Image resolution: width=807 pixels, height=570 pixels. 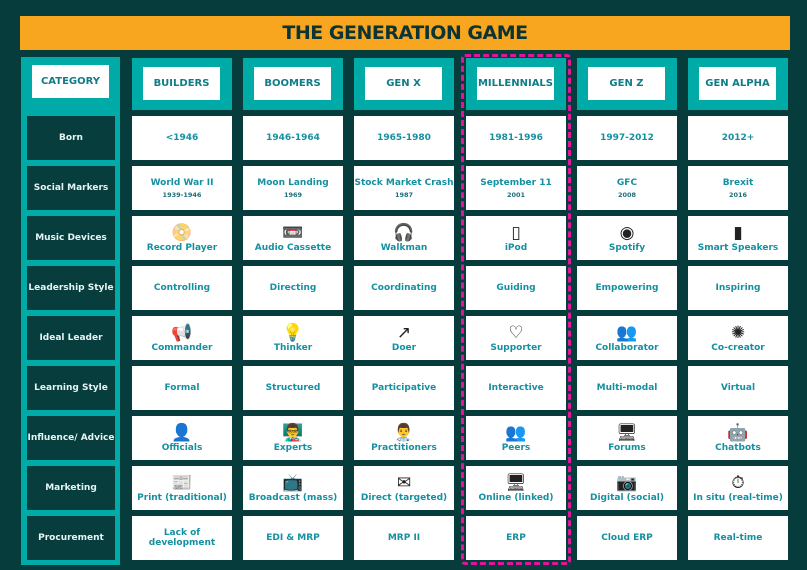 I want to click on table-cell: Multi-modal, so click(x=627, y=388).